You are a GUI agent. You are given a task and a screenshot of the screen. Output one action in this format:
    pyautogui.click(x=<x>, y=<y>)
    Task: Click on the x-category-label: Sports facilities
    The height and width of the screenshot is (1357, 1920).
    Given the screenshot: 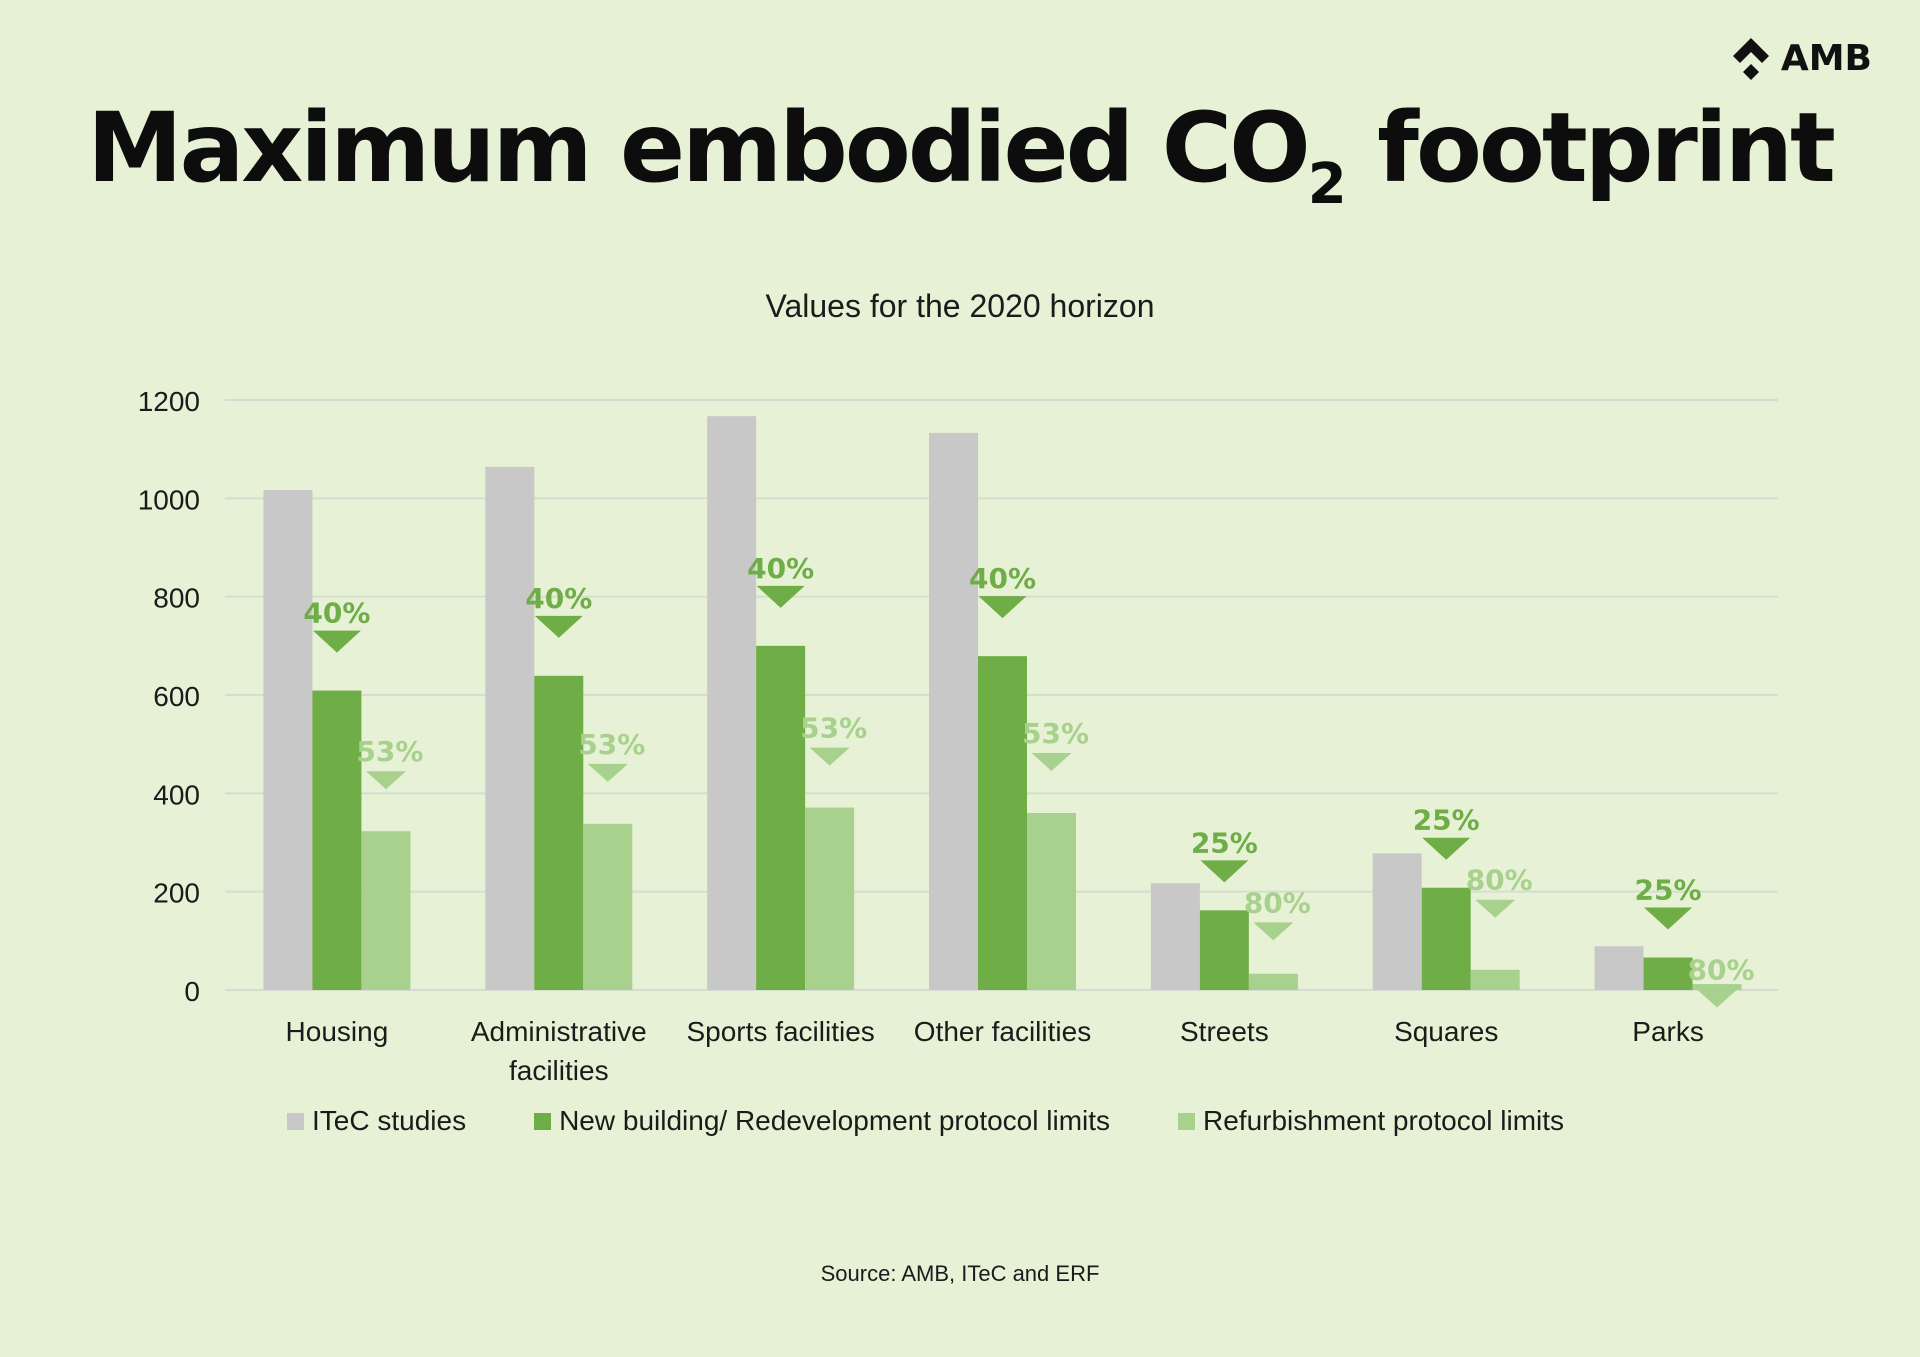 What is the action you would take?
    pyautogui.click(x=780, y=1031)
    